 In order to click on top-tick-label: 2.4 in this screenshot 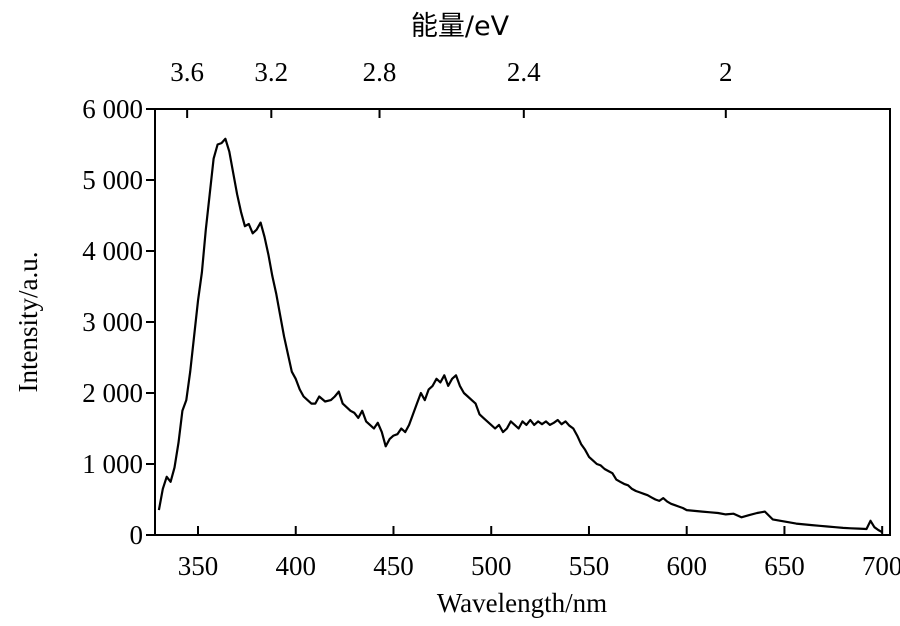, I will do `click(524, 72)`.